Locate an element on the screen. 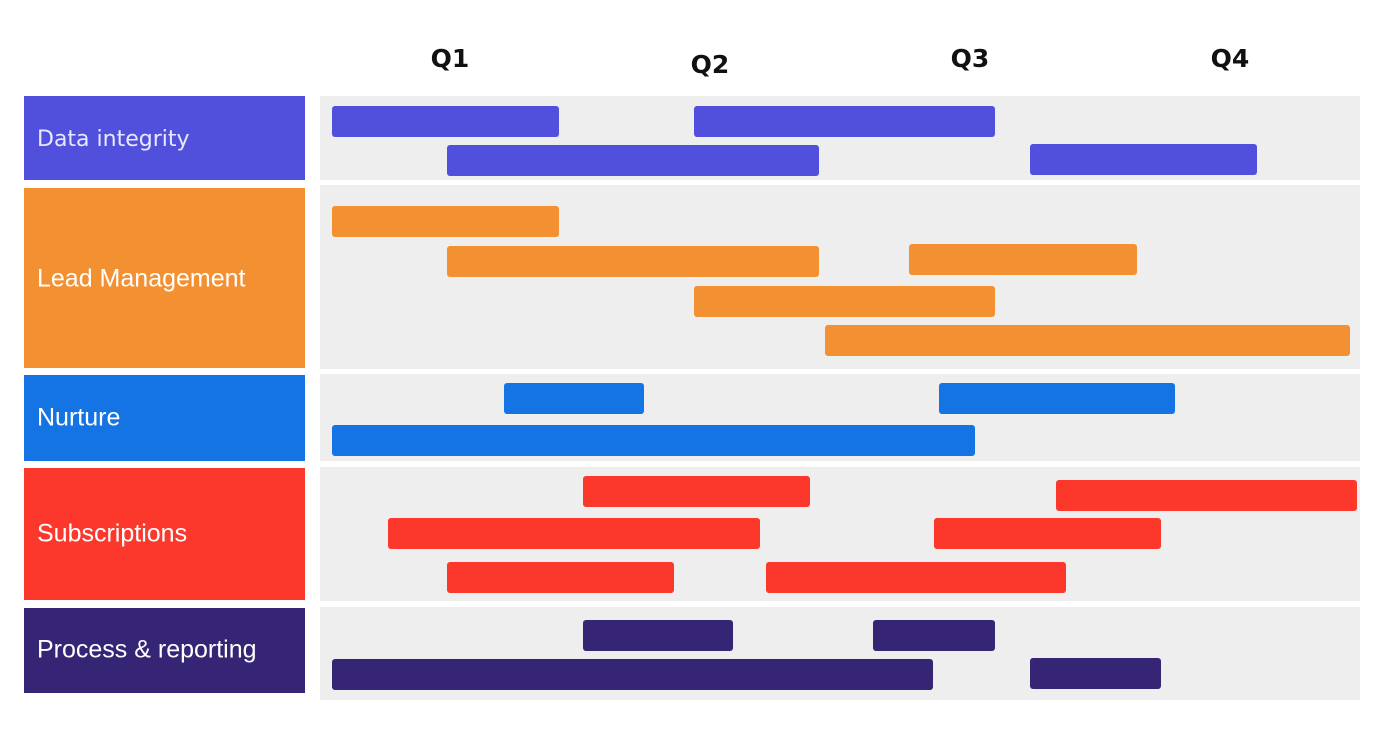  quarter-label: Q1 is located at coordinates (450, 58).